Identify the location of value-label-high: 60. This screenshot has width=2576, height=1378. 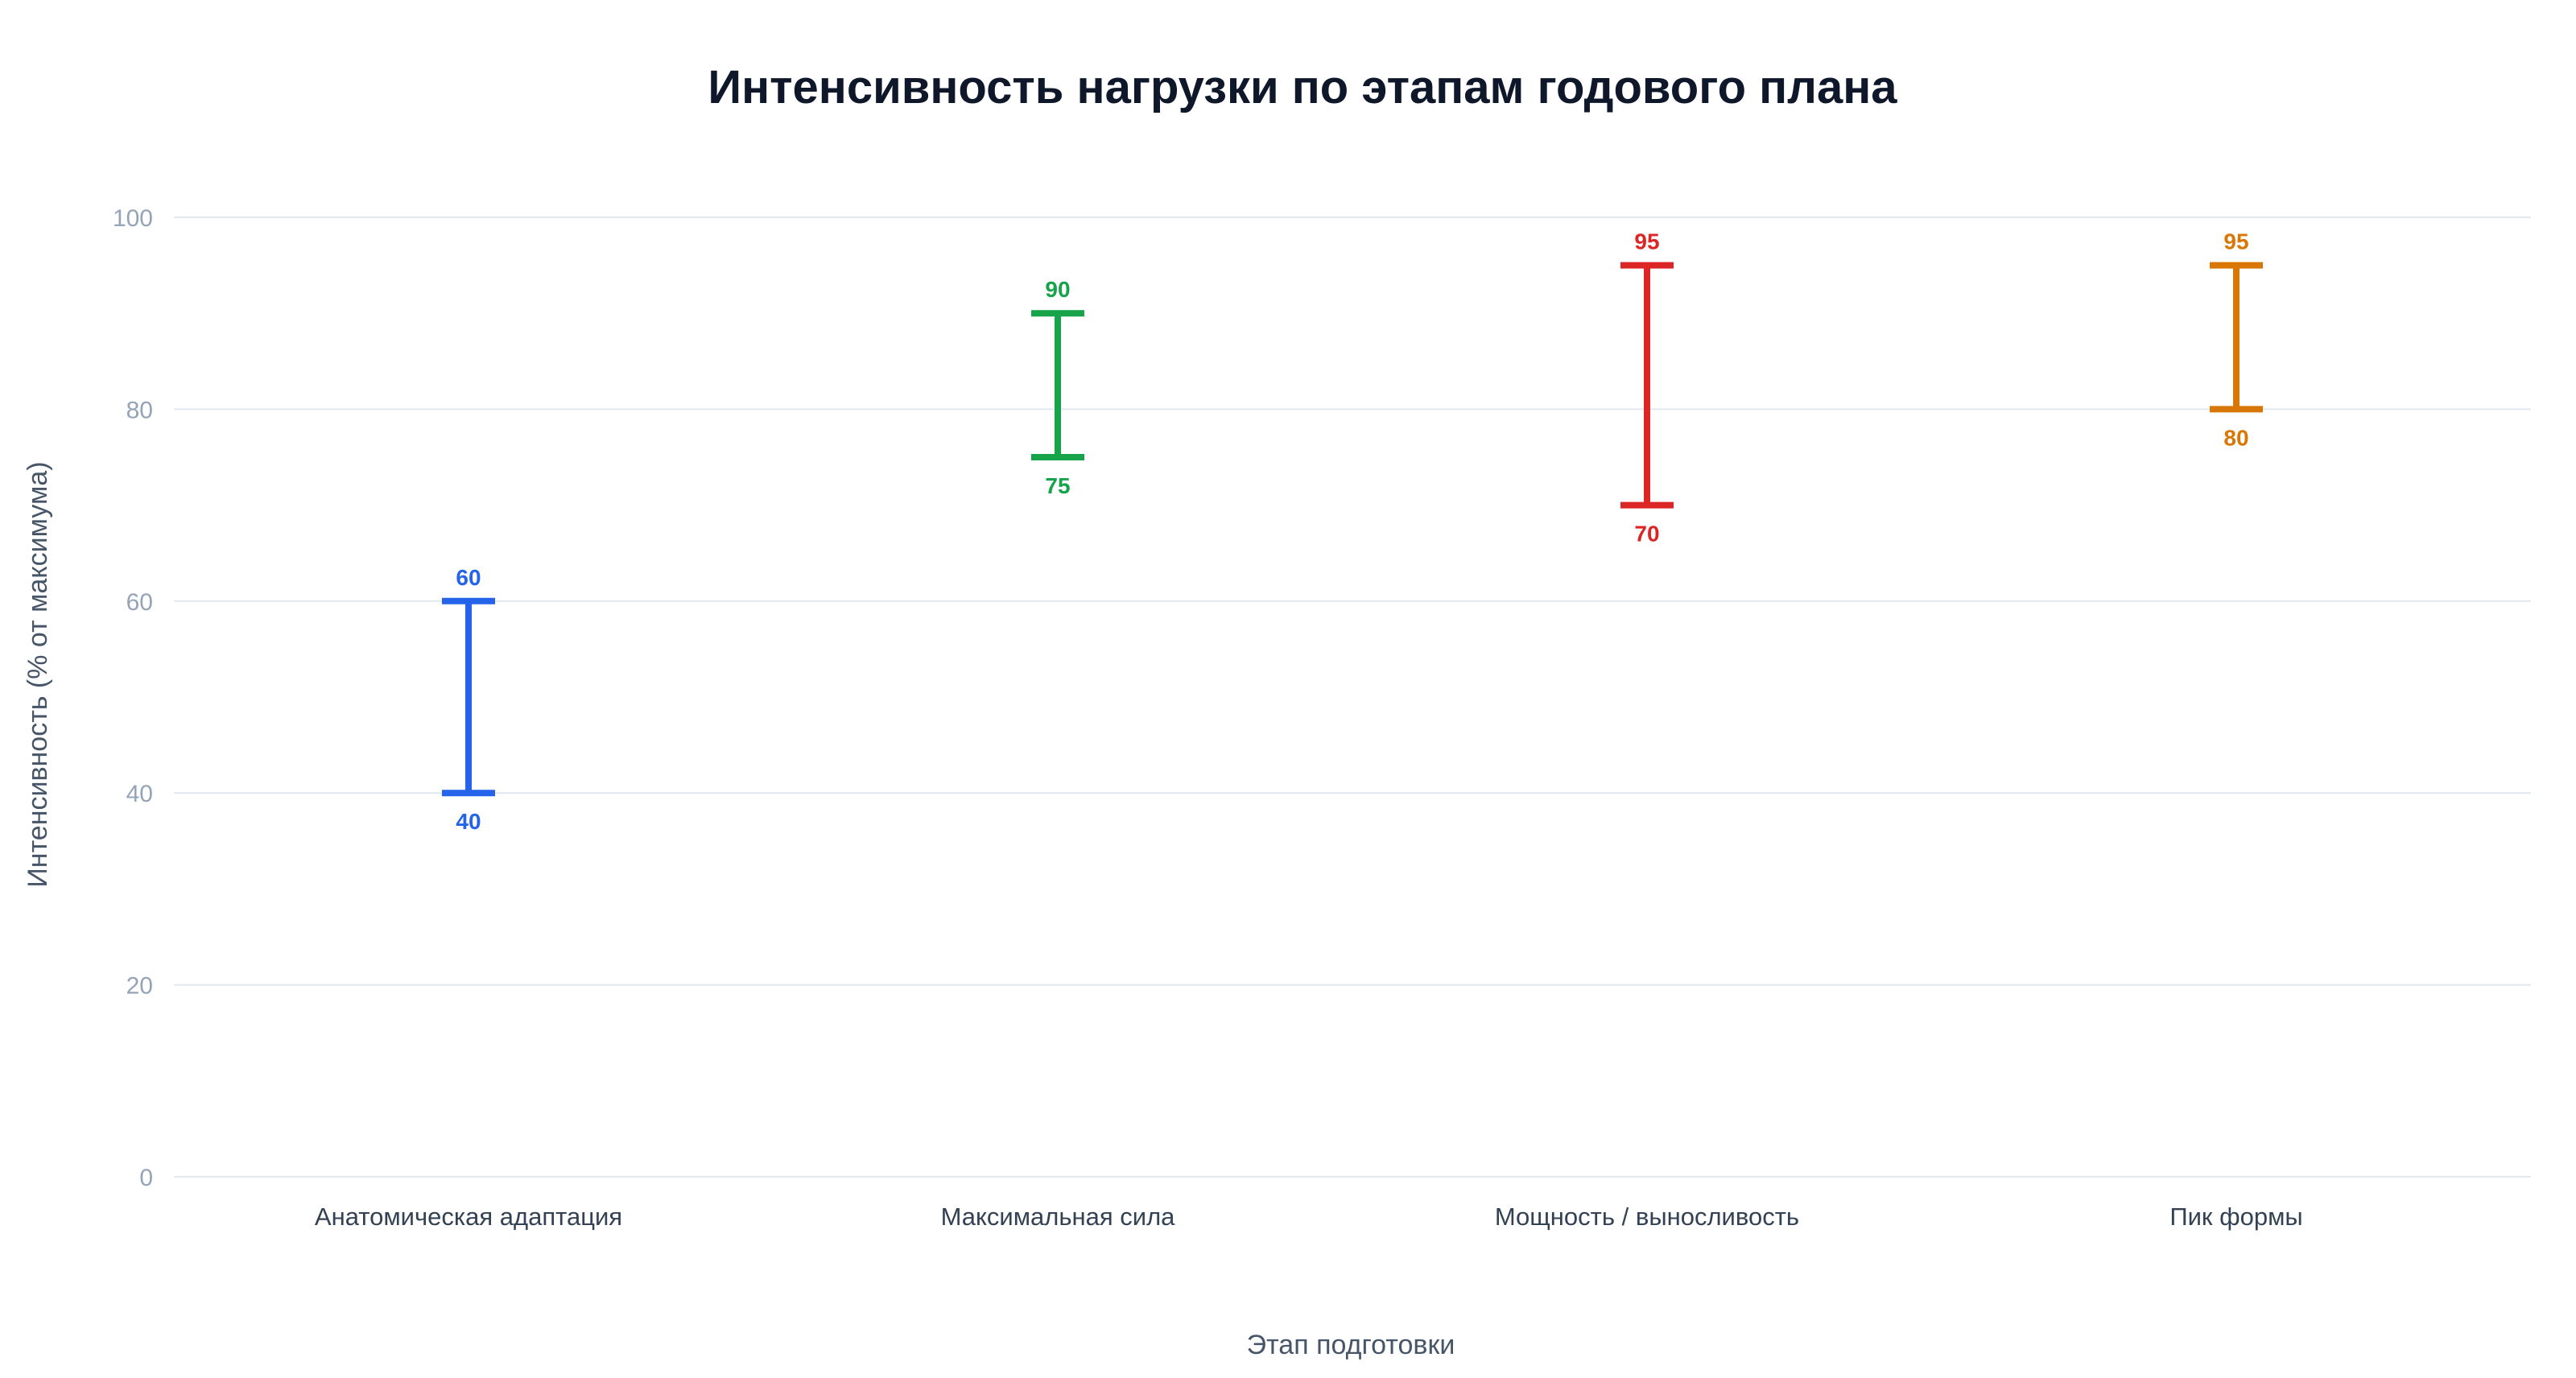
(468, 578).